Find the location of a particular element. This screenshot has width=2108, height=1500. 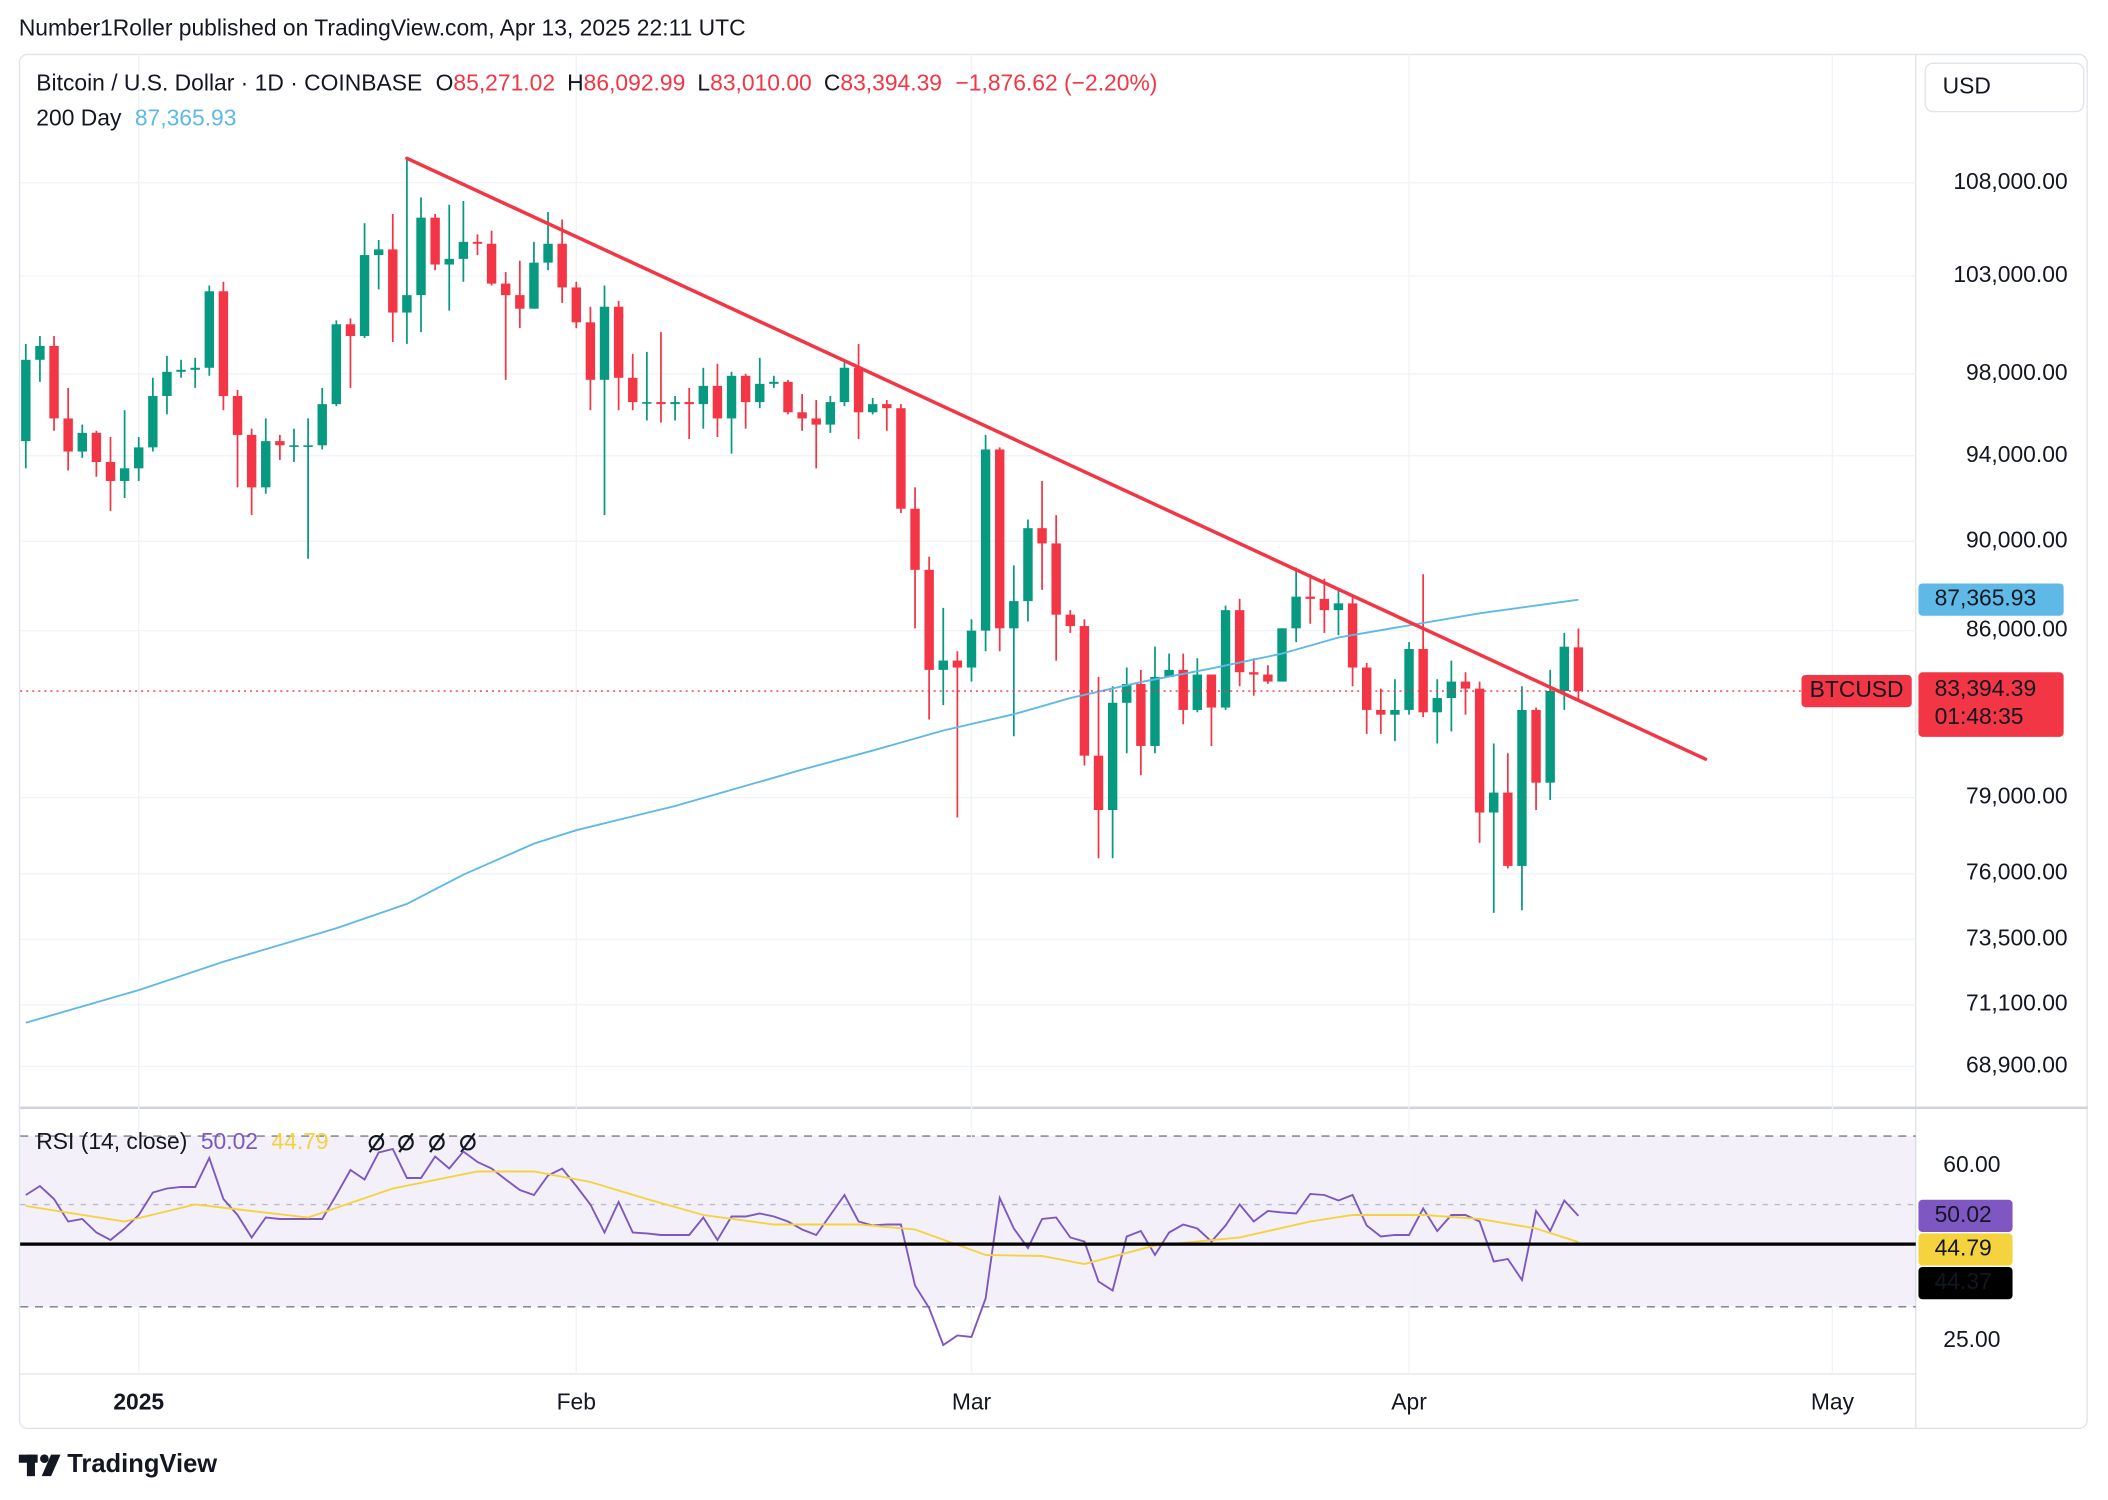

symbol-tag is located at coordinates (1856, 691).